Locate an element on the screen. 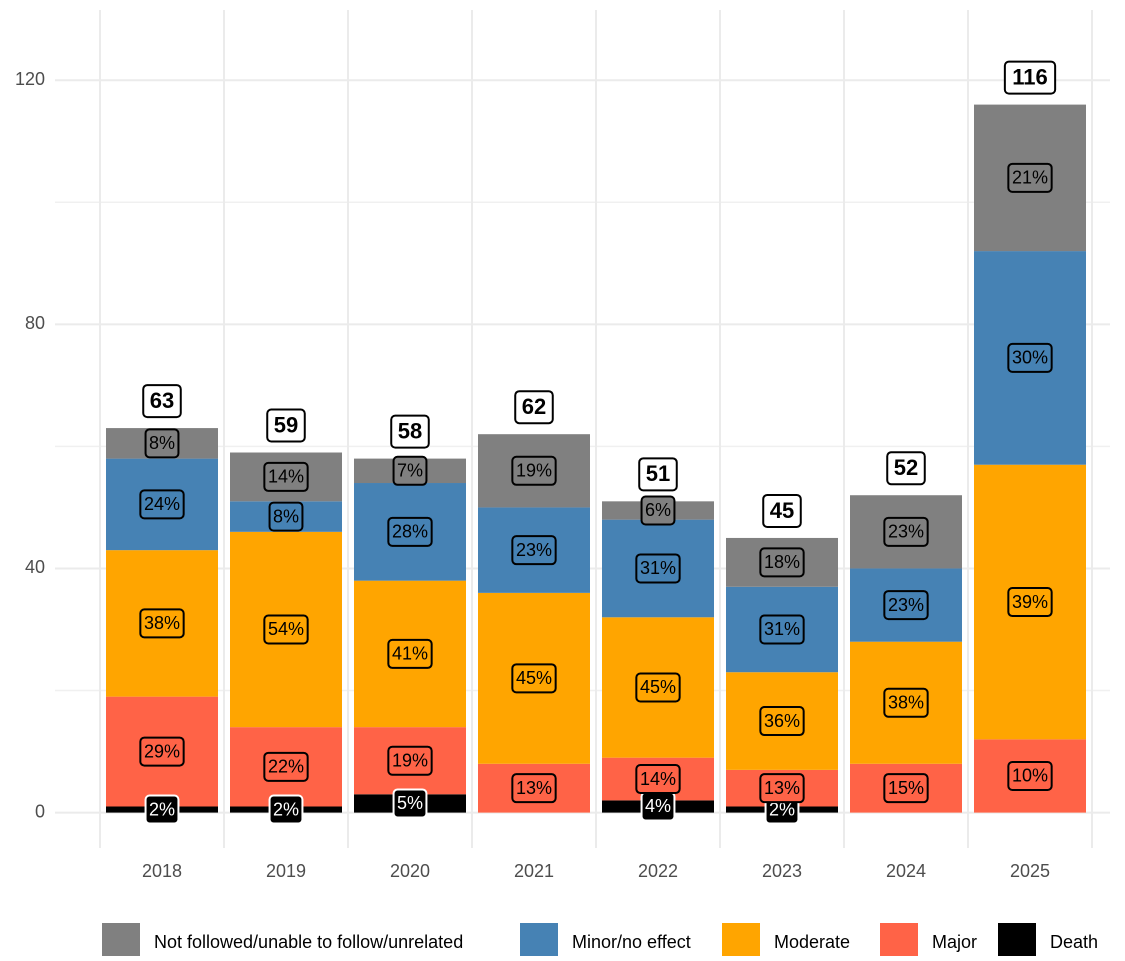  data-label: 28% is located at coordinates (410, 532).